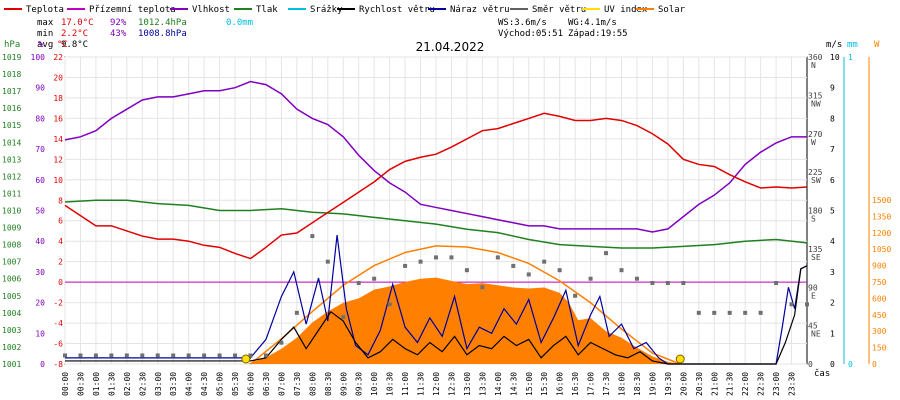 This screenshot has width=900, height=400. What do you see at coordinates (45, 10) in the screenshot?
I see `legend-item: Teplota` at bounding box center [45, 10].